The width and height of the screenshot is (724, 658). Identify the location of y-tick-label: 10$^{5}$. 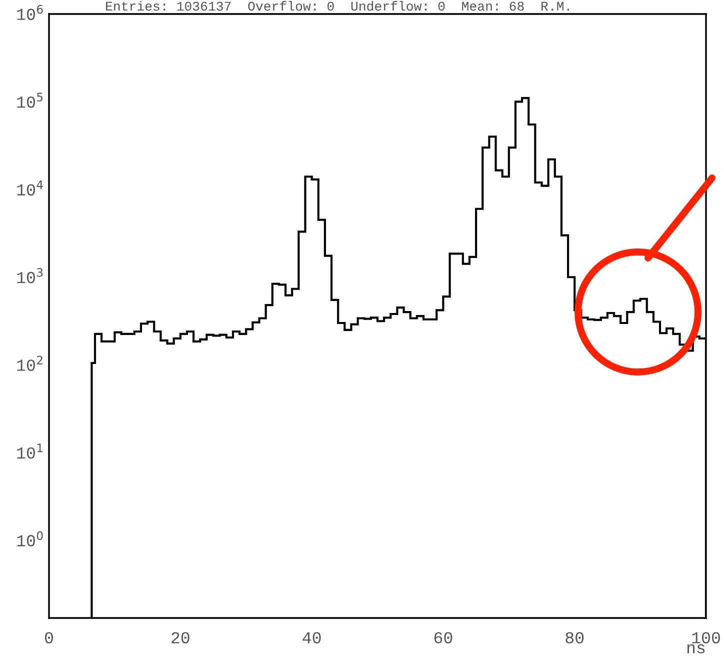
(30, 100).